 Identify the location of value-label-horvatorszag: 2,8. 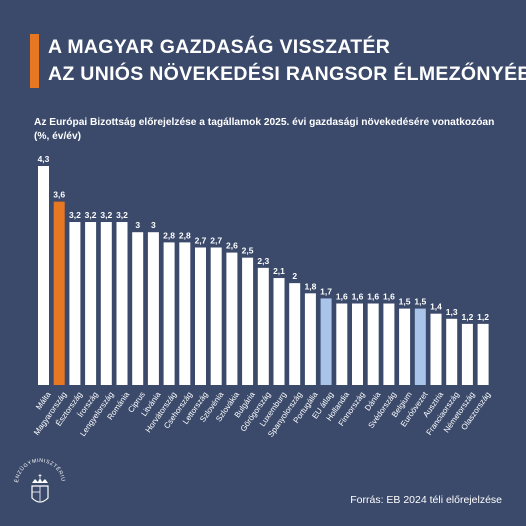
(169, 235).